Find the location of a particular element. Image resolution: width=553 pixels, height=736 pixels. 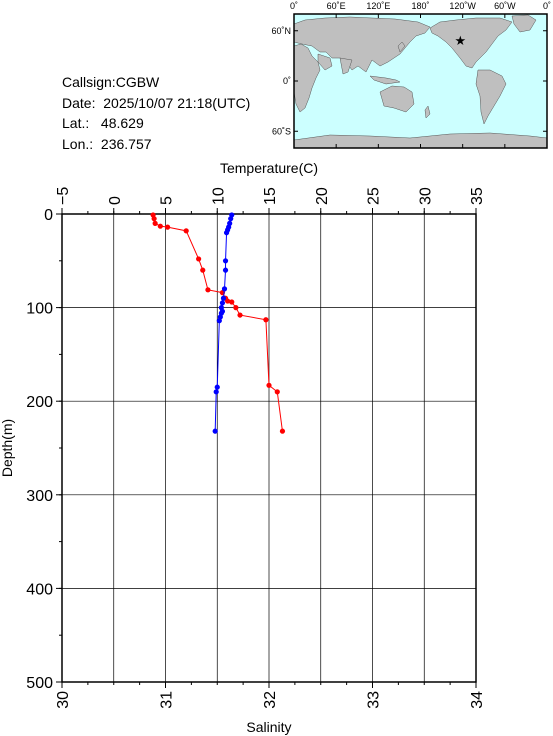

depth-axis-label: Depth(m) is located at coordinates (7, 448).